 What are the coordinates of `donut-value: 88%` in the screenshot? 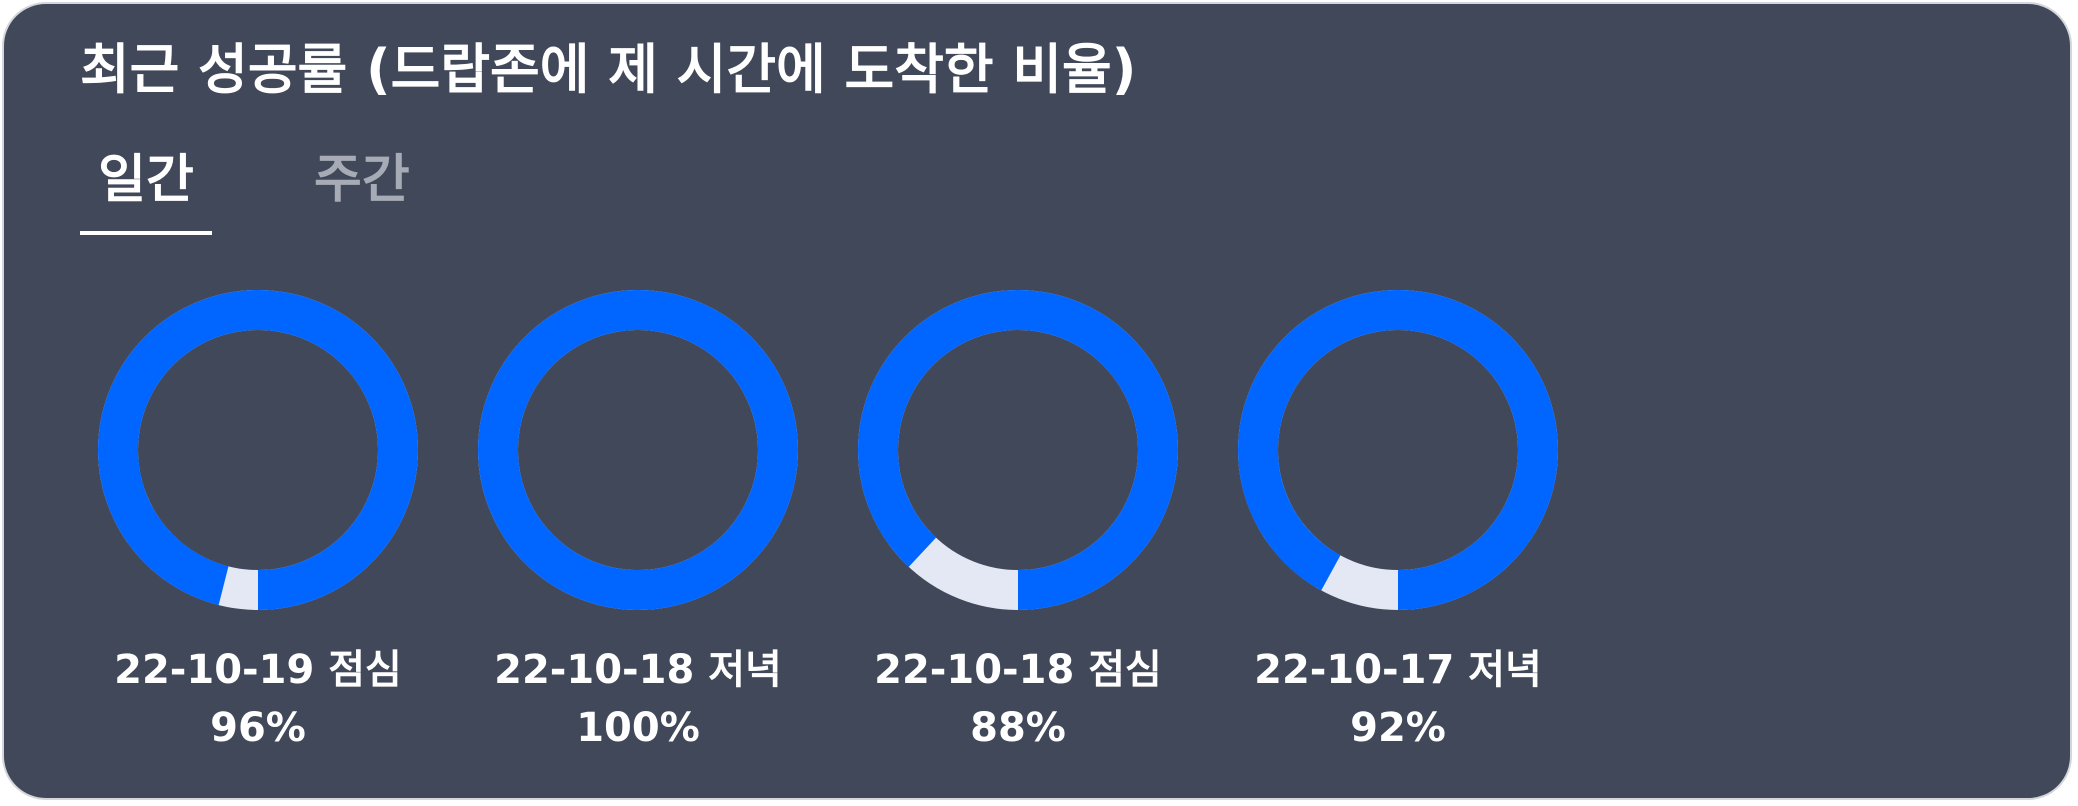 It's located at (1018, 728).